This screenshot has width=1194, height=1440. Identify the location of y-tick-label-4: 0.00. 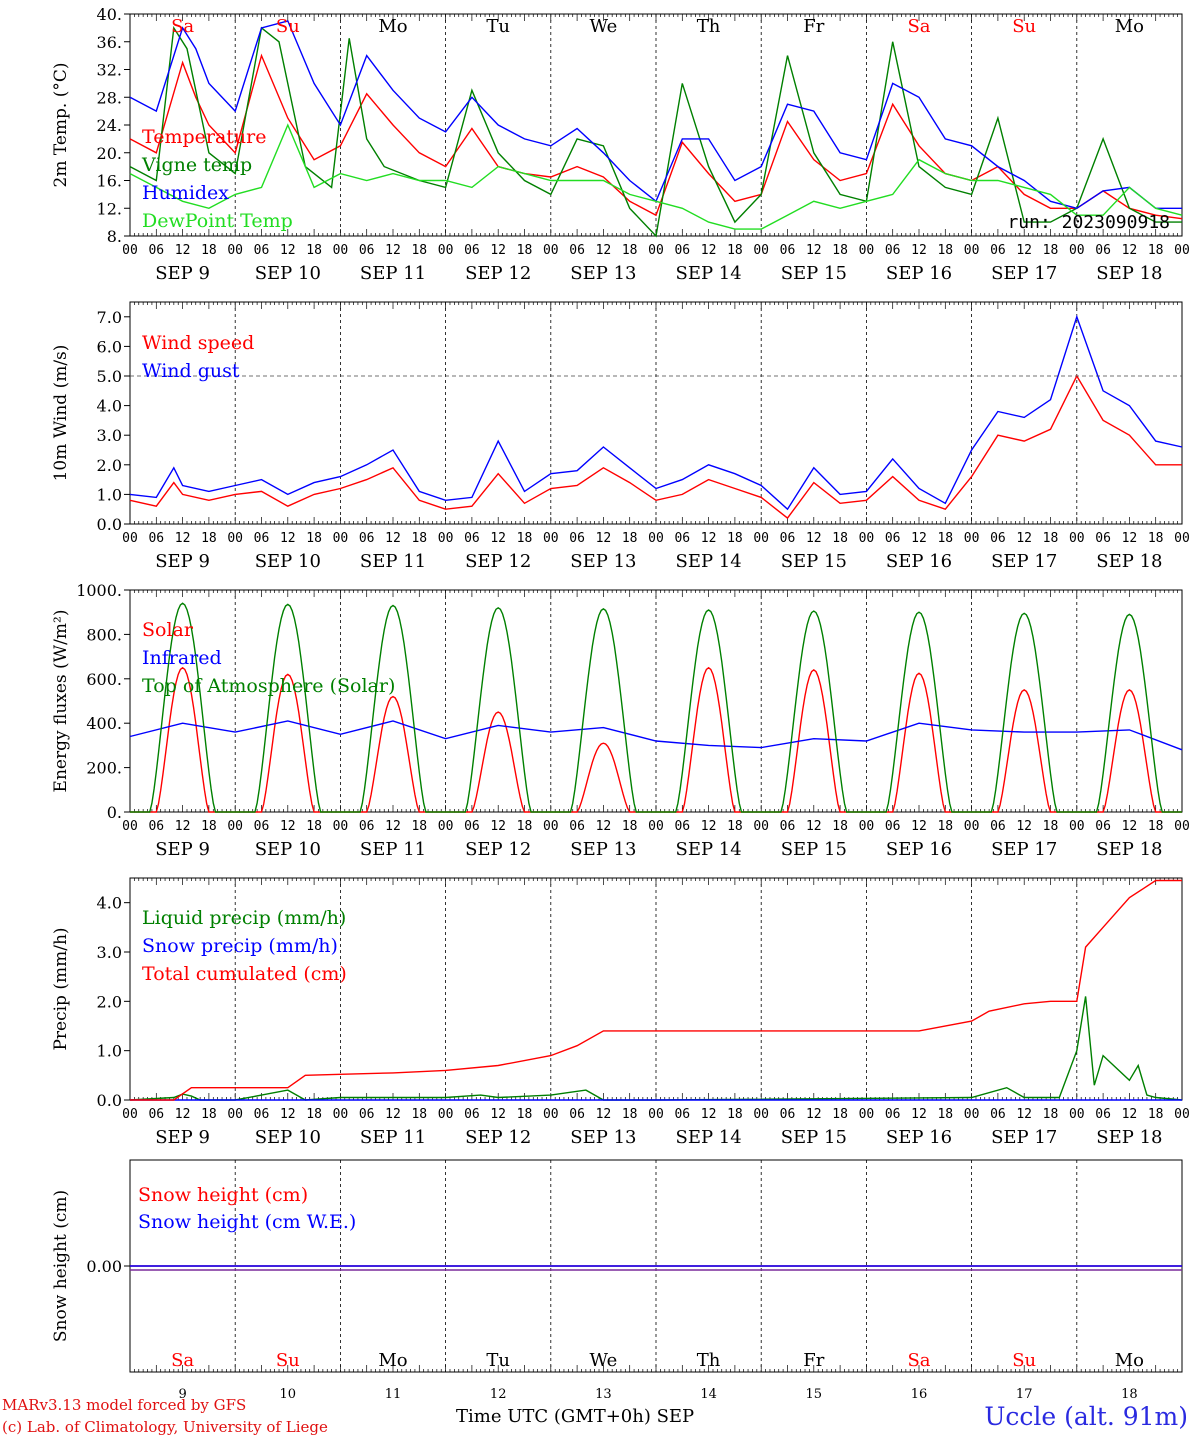
(104, 1266).